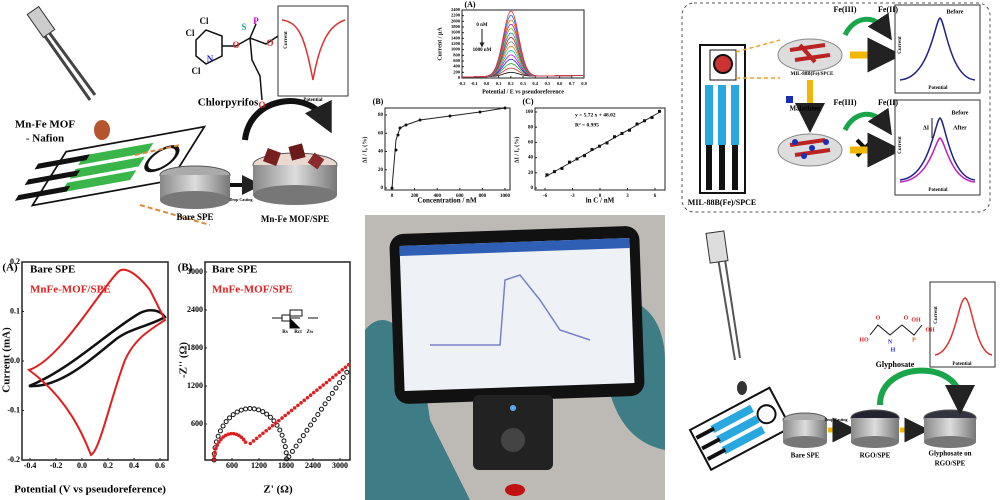 The width and height of the screenshot is (1000, 500). I want to click on x-tick-label: 0.5, so click(548, 83).